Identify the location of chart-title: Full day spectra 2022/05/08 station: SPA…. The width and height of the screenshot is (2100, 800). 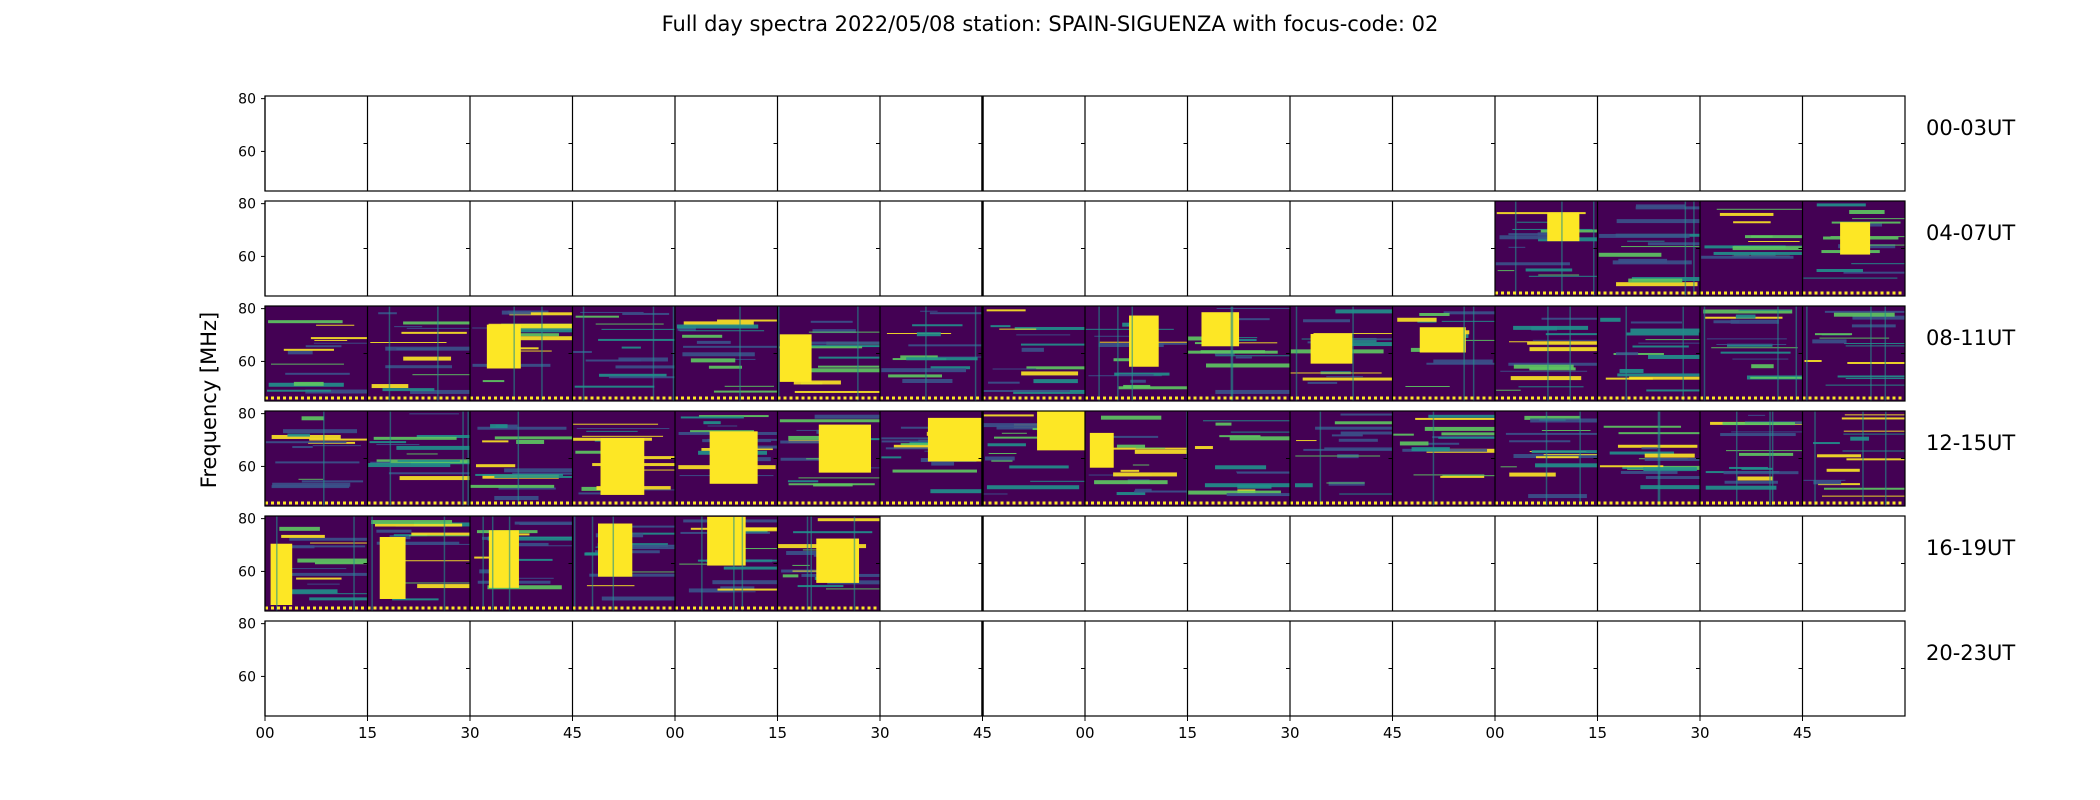
(1050, 24).